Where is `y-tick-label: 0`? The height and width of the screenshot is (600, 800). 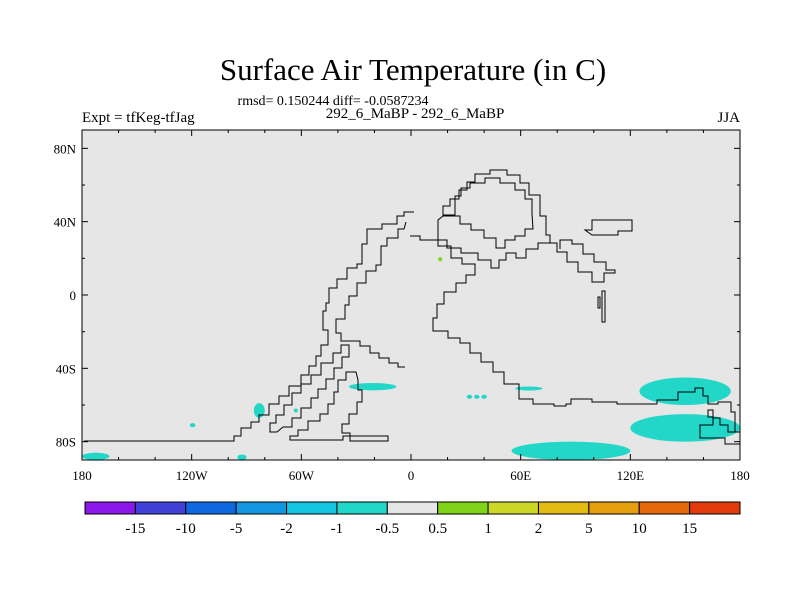
y-tick-label: 0 is located at coordinates (73, 295).